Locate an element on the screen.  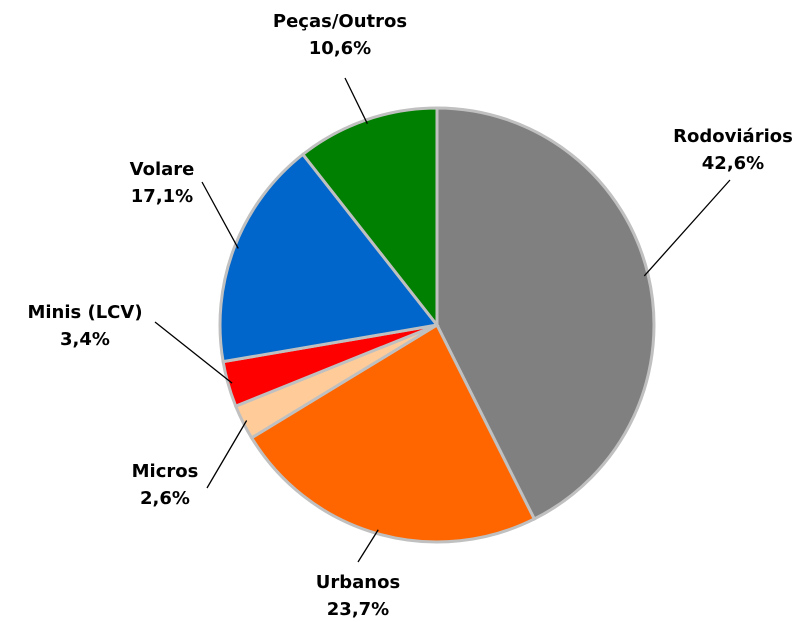
slice-value-label: 42,6% is located at coordinates (733, 163).